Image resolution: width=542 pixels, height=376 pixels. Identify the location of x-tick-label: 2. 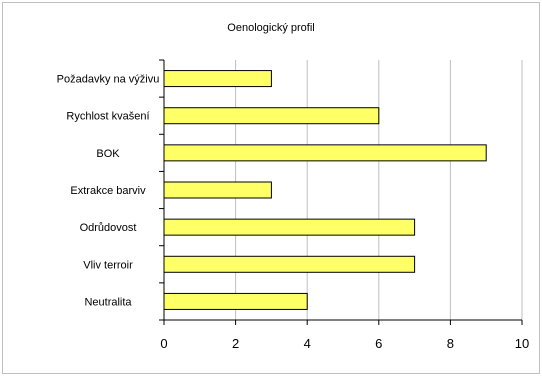
(235, 343).